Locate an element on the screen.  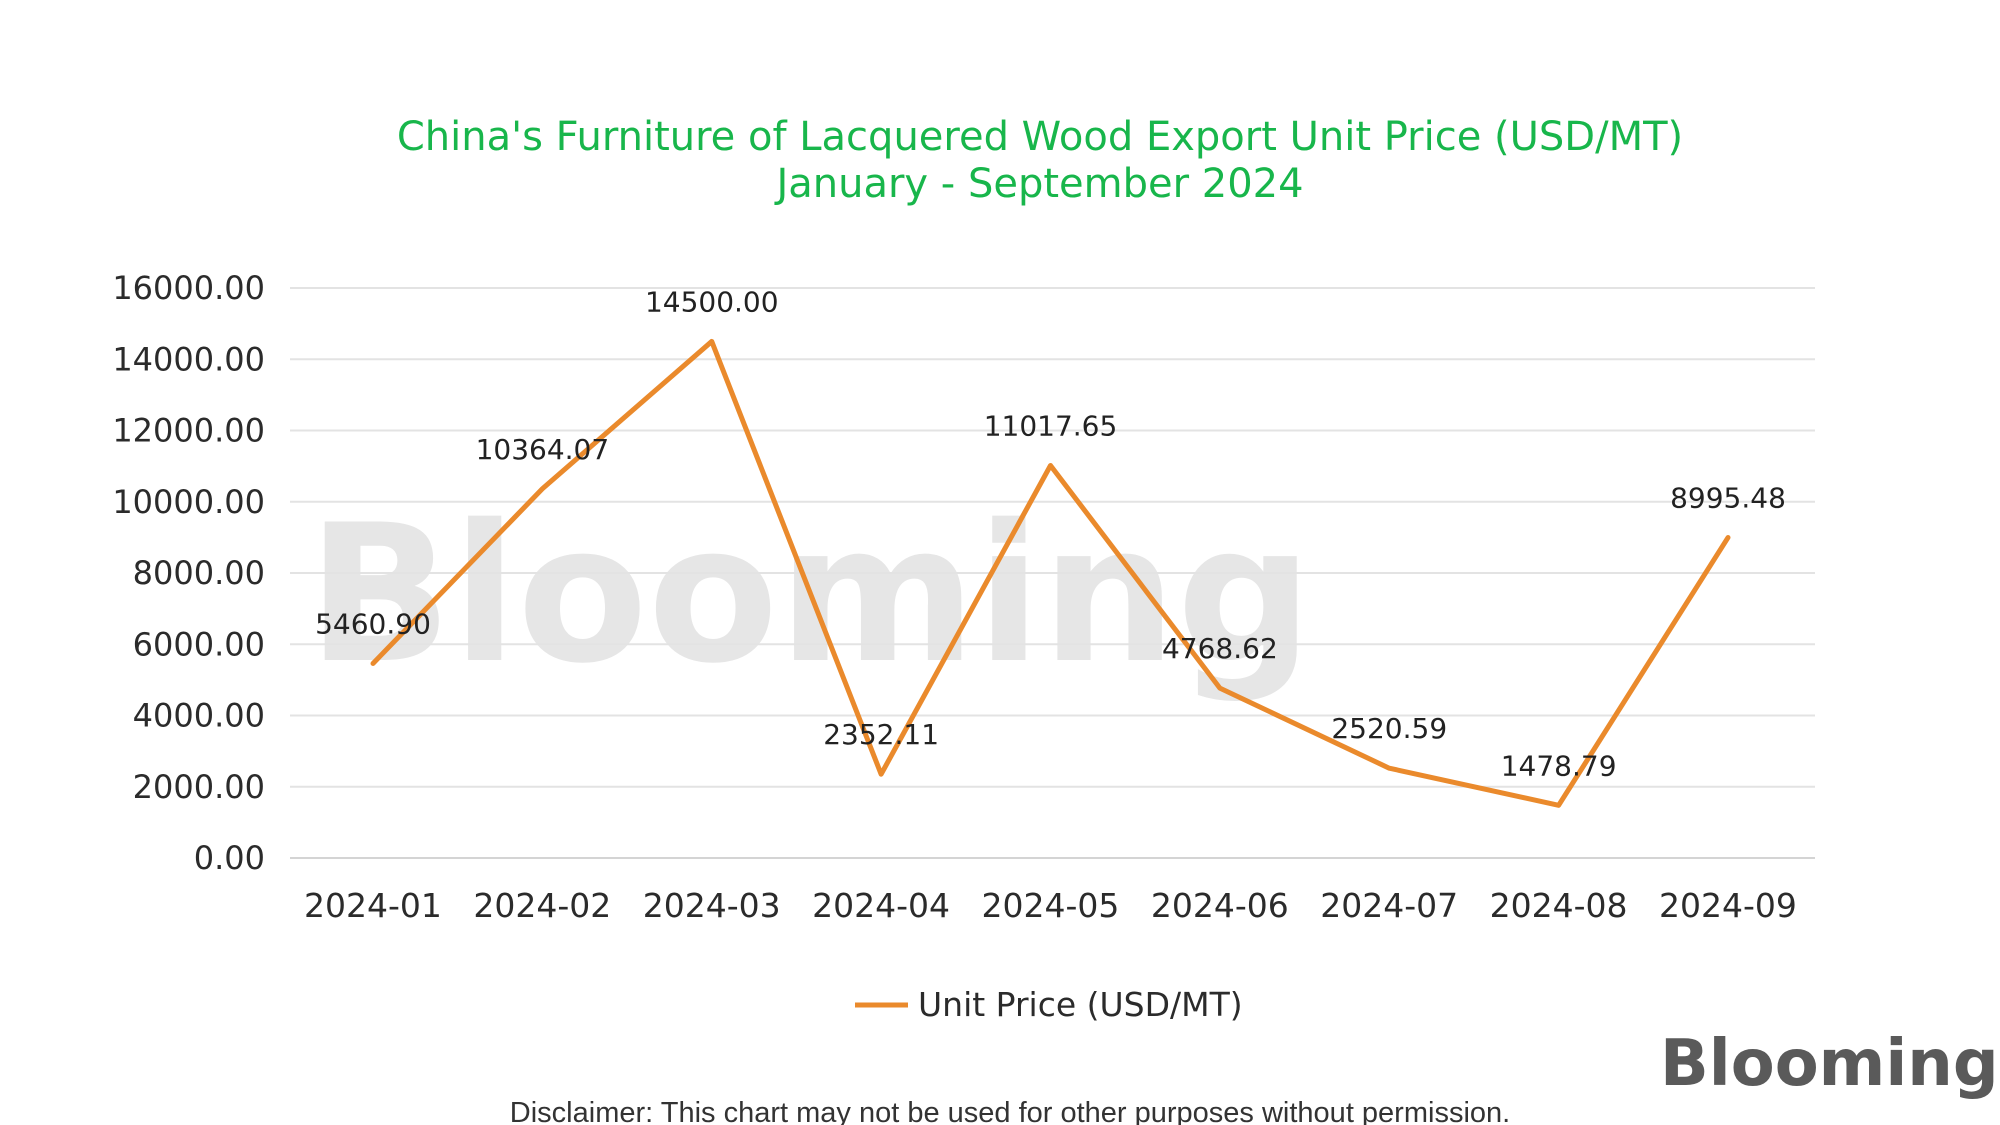
x-tick-label: 2024-04 is located at coordinates (881, 905).